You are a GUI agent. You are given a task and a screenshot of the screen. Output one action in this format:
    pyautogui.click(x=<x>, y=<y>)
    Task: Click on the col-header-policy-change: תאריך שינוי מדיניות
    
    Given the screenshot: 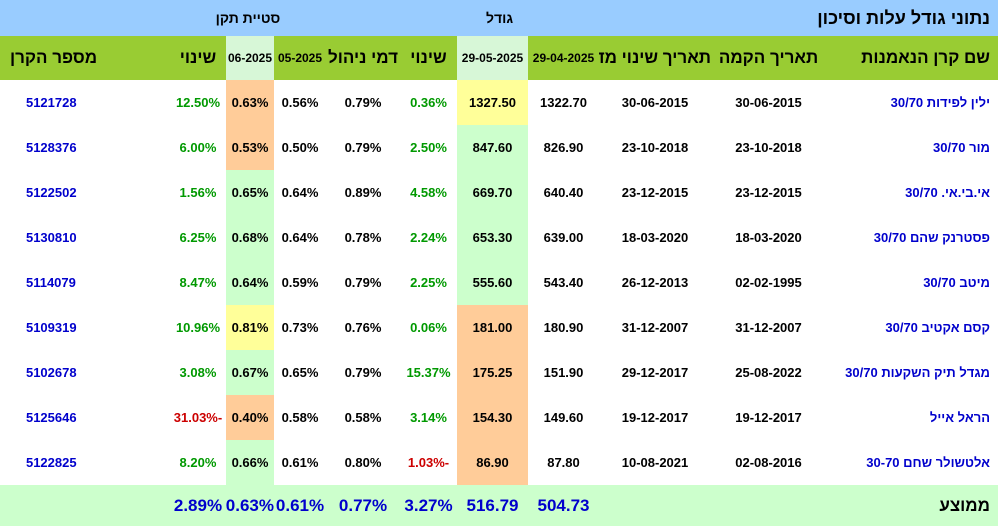 What is the action you would take?
    pyautogui.click(x=655, y=58)
    